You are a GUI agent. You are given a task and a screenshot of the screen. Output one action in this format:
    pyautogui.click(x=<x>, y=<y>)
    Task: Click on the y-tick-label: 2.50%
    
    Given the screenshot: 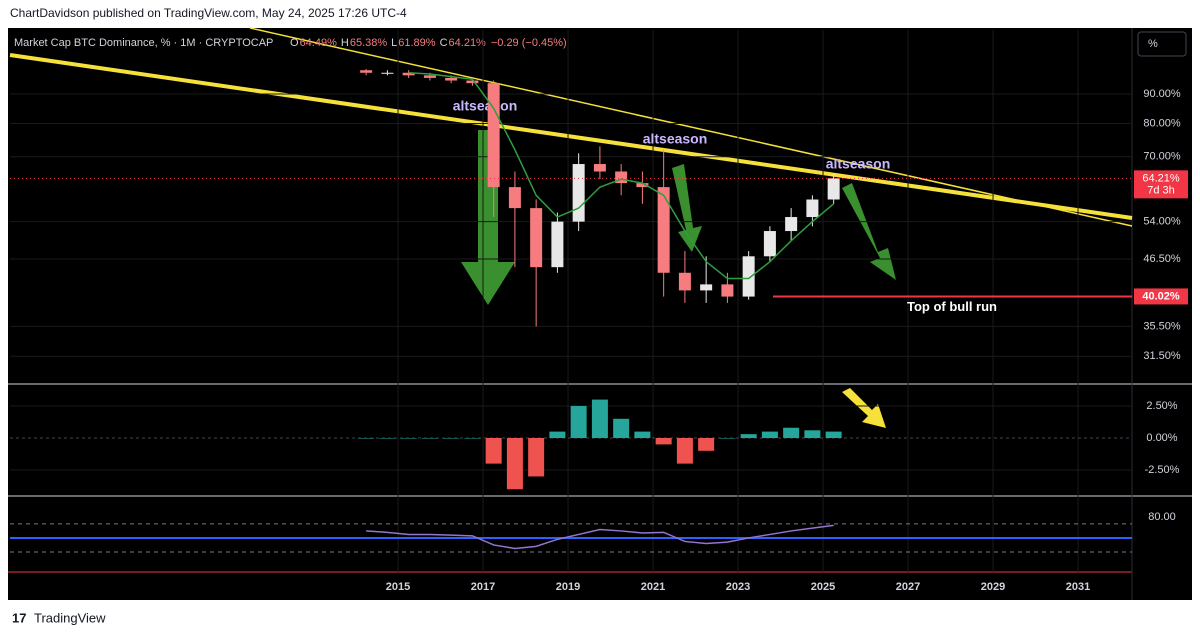 What is the action you would take?
    pyautogui.click(x=1161, y=406)
    